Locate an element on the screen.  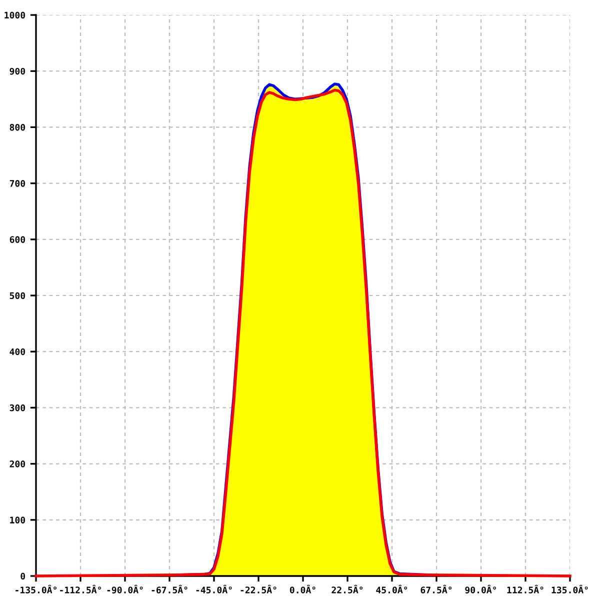
y-tick-label: 900 is located at coordinates (18, 71).